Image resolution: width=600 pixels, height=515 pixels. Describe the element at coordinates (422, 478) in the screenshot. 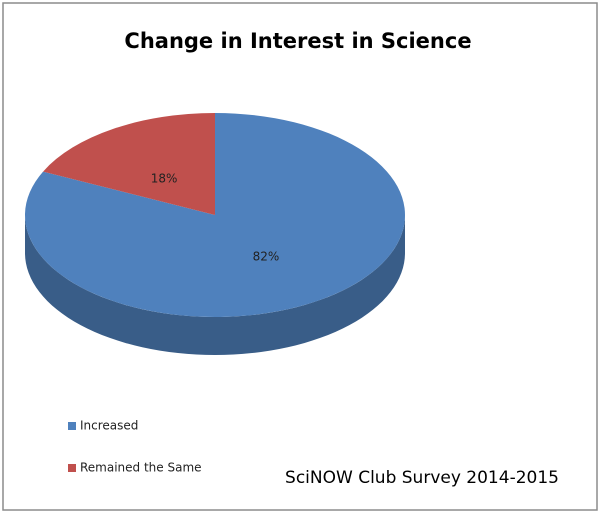

I see `annotation: SciNOW Club Survey 2014-2015` at that location.